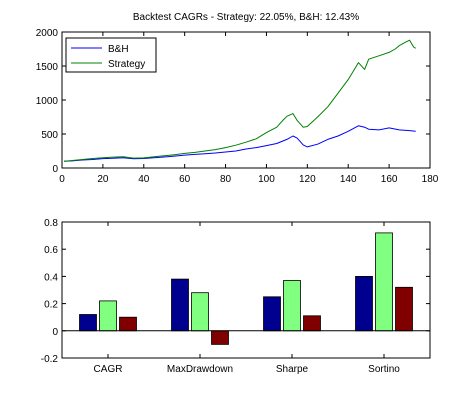 This screenshot has width=474, height=409. What do you see at coordinates (47, 33) in the screenshot?
I see `line-y-tick-label: 2000` at bounding box center [47, 33].